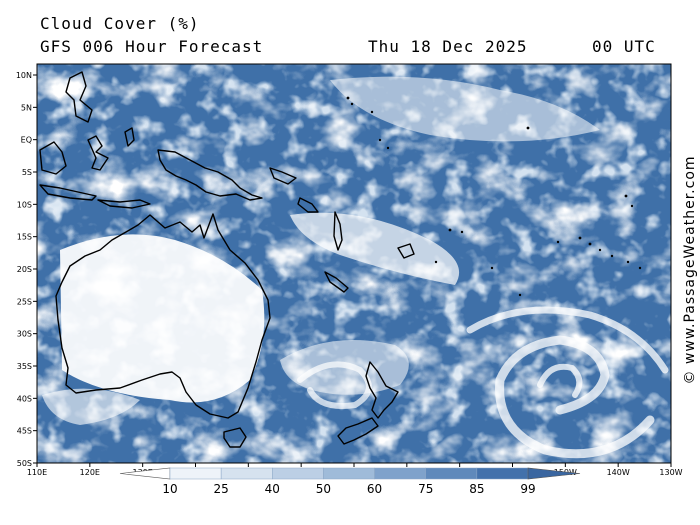  Describe the element at coordinates (554, 473) in the screenshot. I see `colorbar-over-arrow` at that location.